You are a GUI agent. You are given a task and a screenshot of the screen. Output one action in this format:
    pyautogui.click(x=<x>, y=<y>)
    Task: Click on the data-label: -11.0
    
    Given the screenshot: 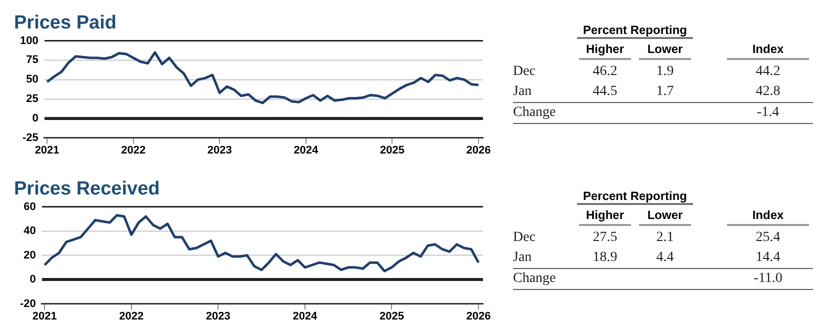 What is the action you would take?
    pyautogui.click(x=768, y=279)
    